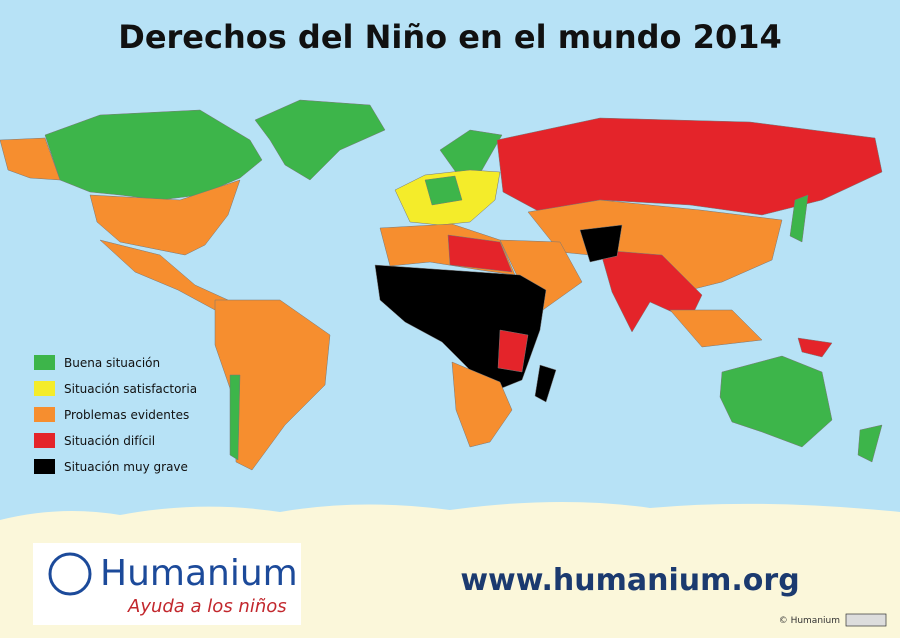 This screenshot has width=900, height=638. I want to click on libya-egypt, so click(480, 253).